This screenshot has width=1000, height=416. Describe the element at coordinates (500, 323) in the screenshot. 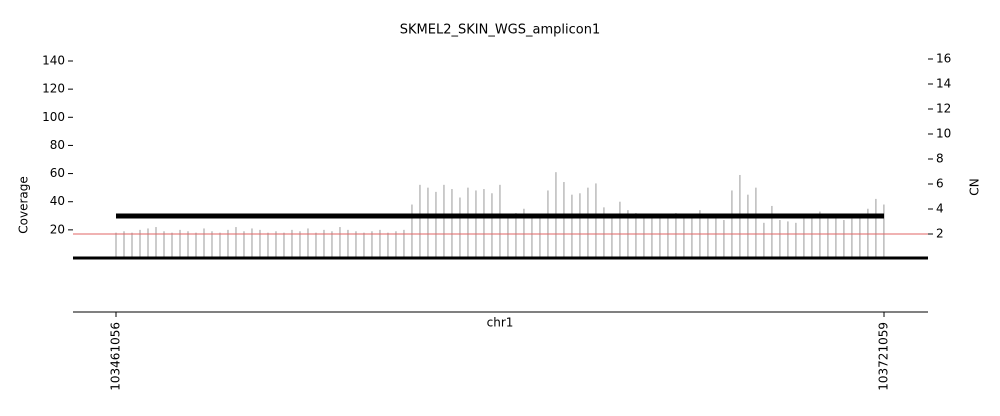

I see `x-axis-label: chr1` at that location.